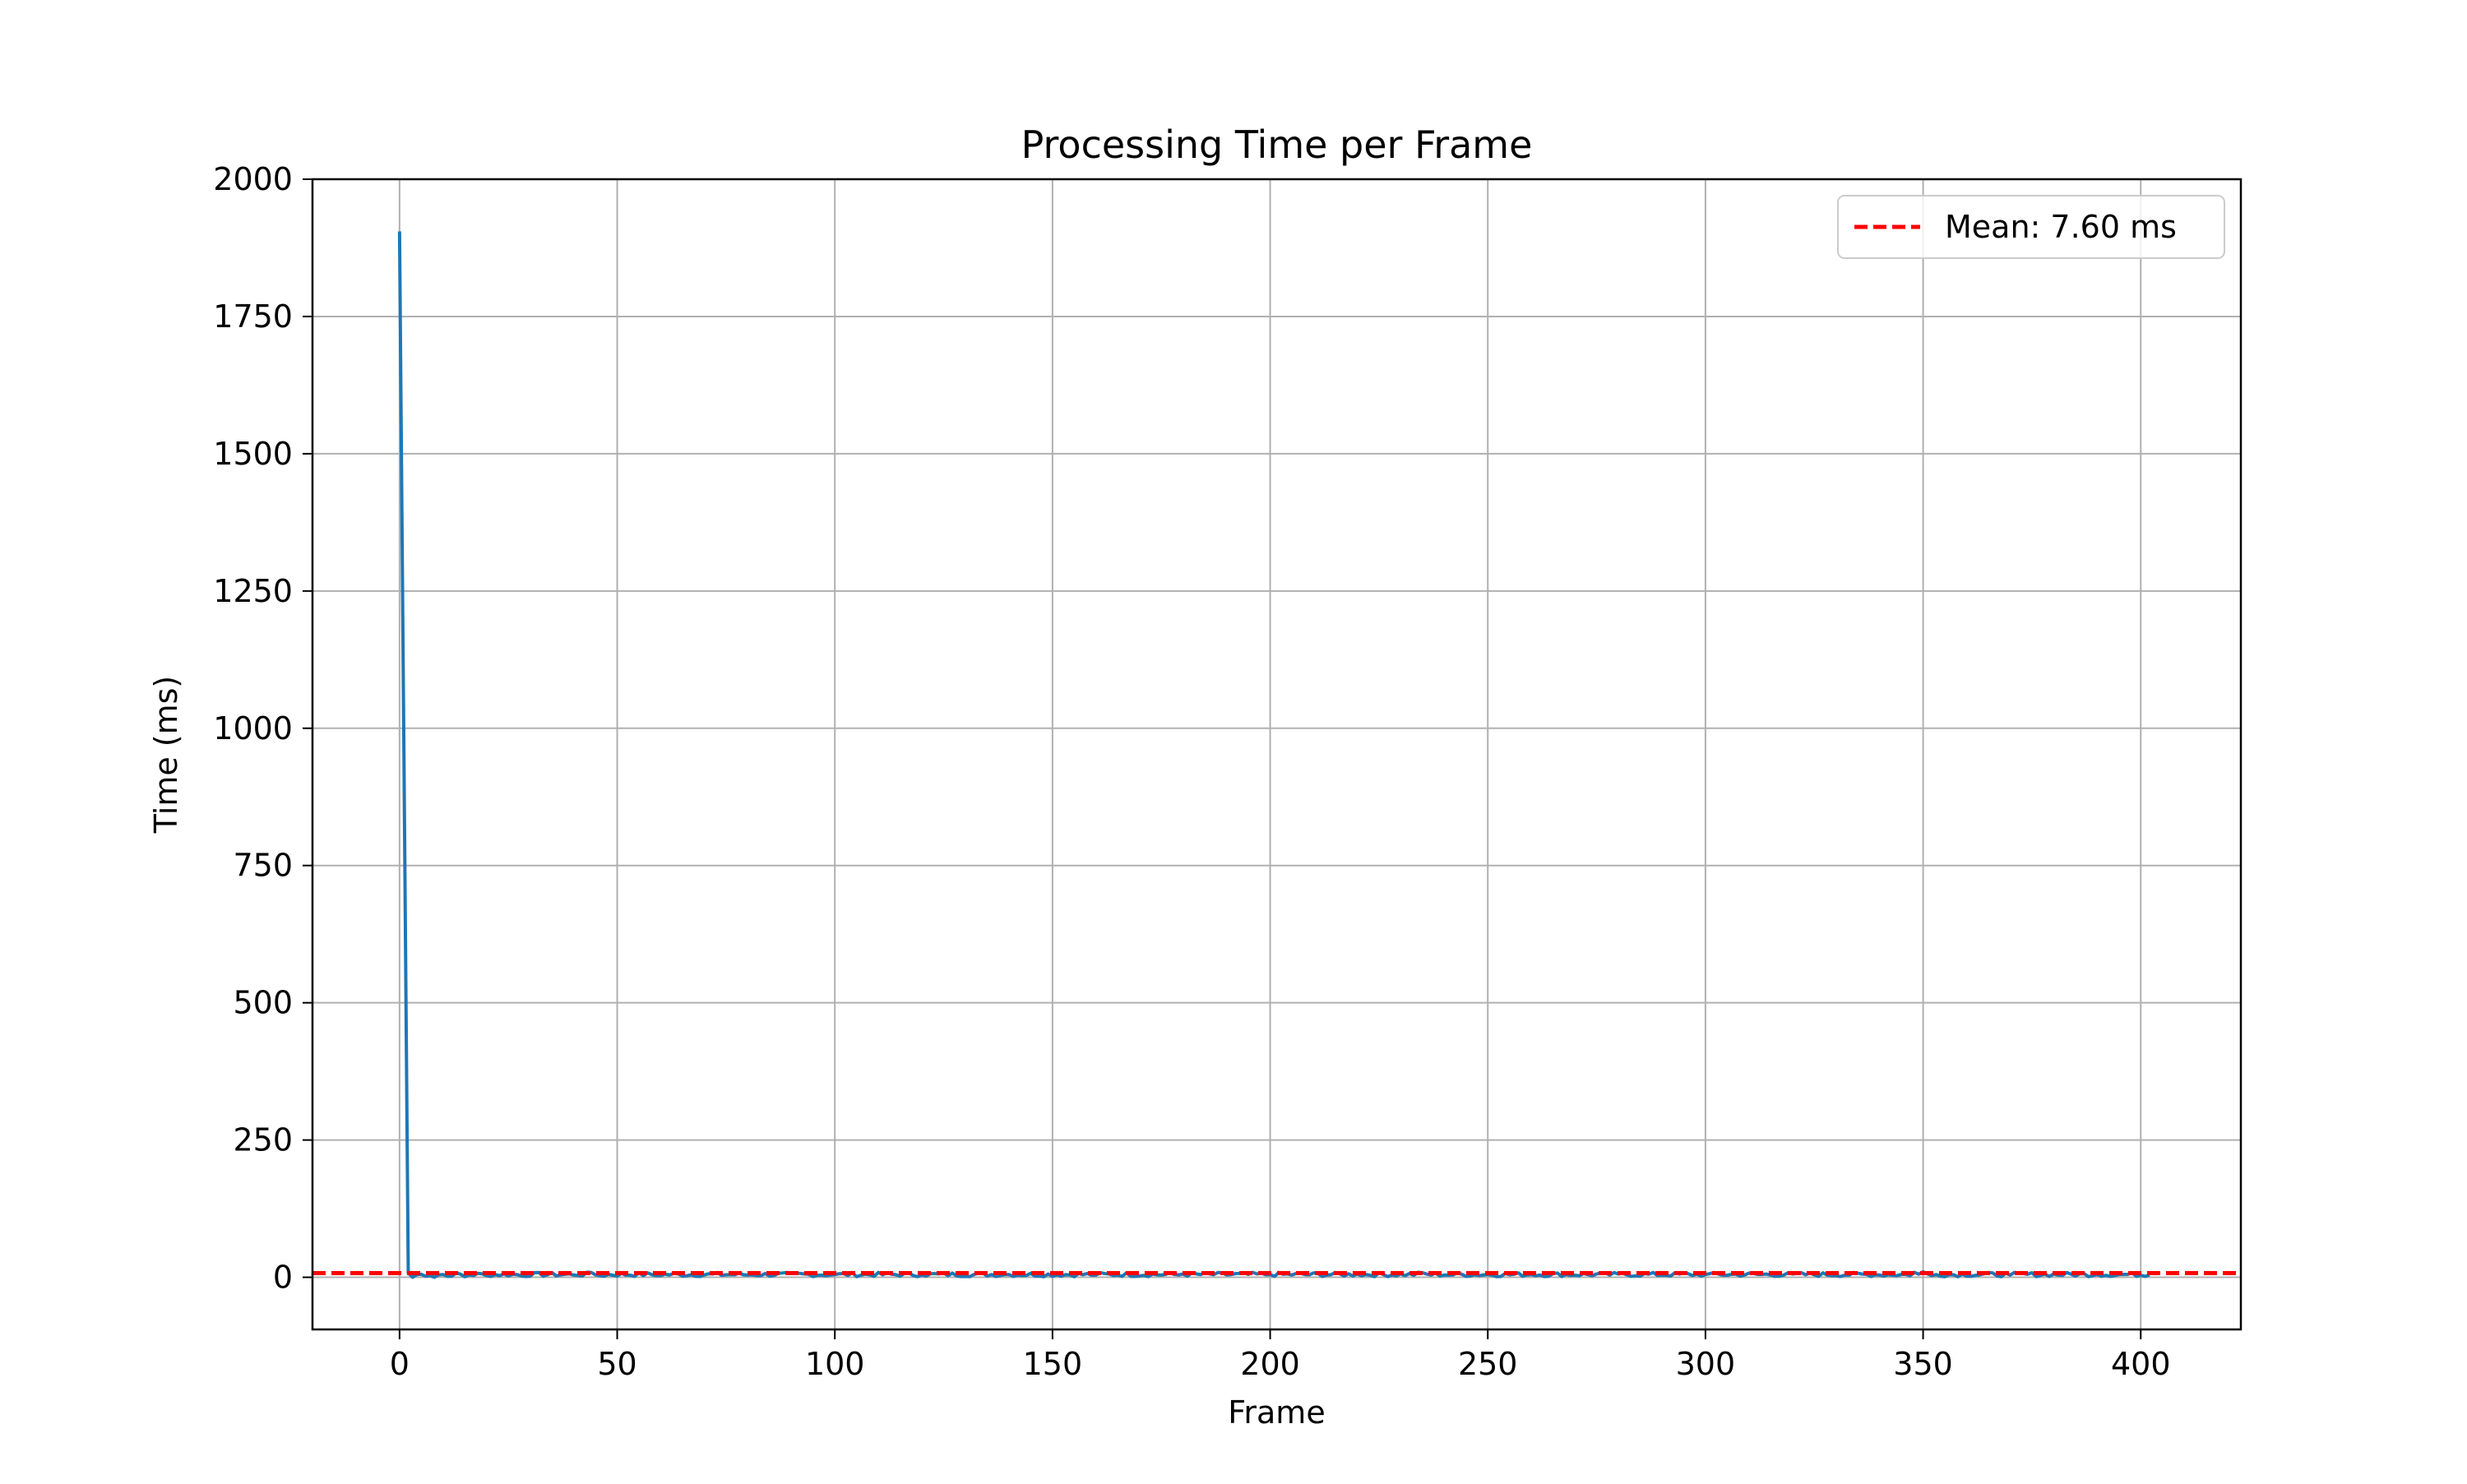  Describe the element at coordinates (1923, 1364) in the screenshot. I see `x-tick-label: 350` at that location.